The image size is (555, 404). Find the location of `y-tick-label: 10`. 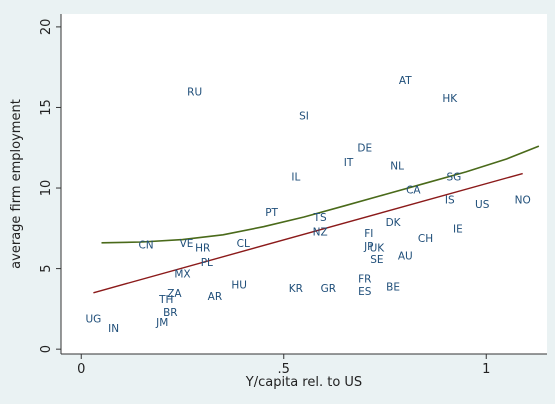

y-tick-label: 10 is located at coordinates (46, 188).